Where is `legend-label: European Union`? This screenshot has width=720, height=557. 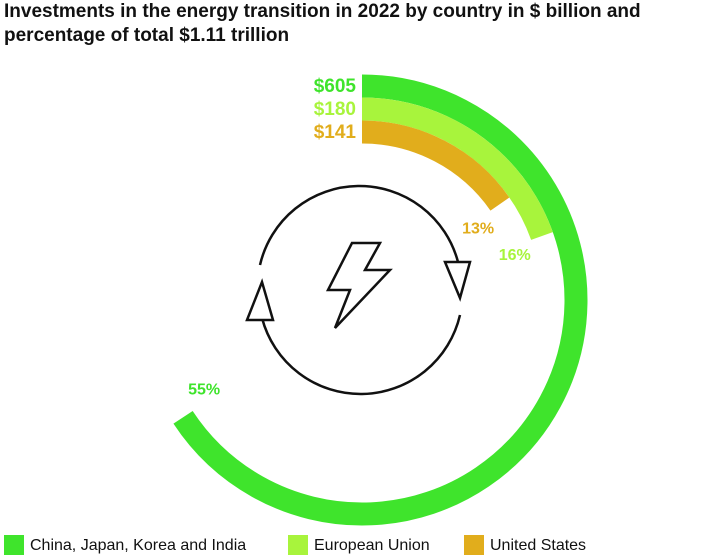
legend-label: European Union is located at coordinates (372, 545).